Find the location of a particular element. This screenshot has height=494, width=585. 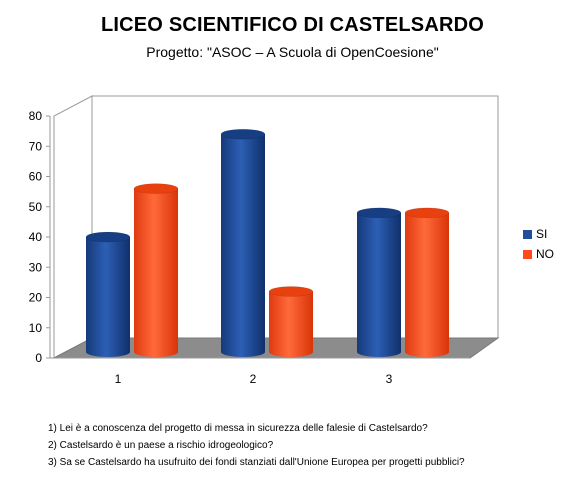

y-tick-label: 40 is located at coordinates (36, 237).